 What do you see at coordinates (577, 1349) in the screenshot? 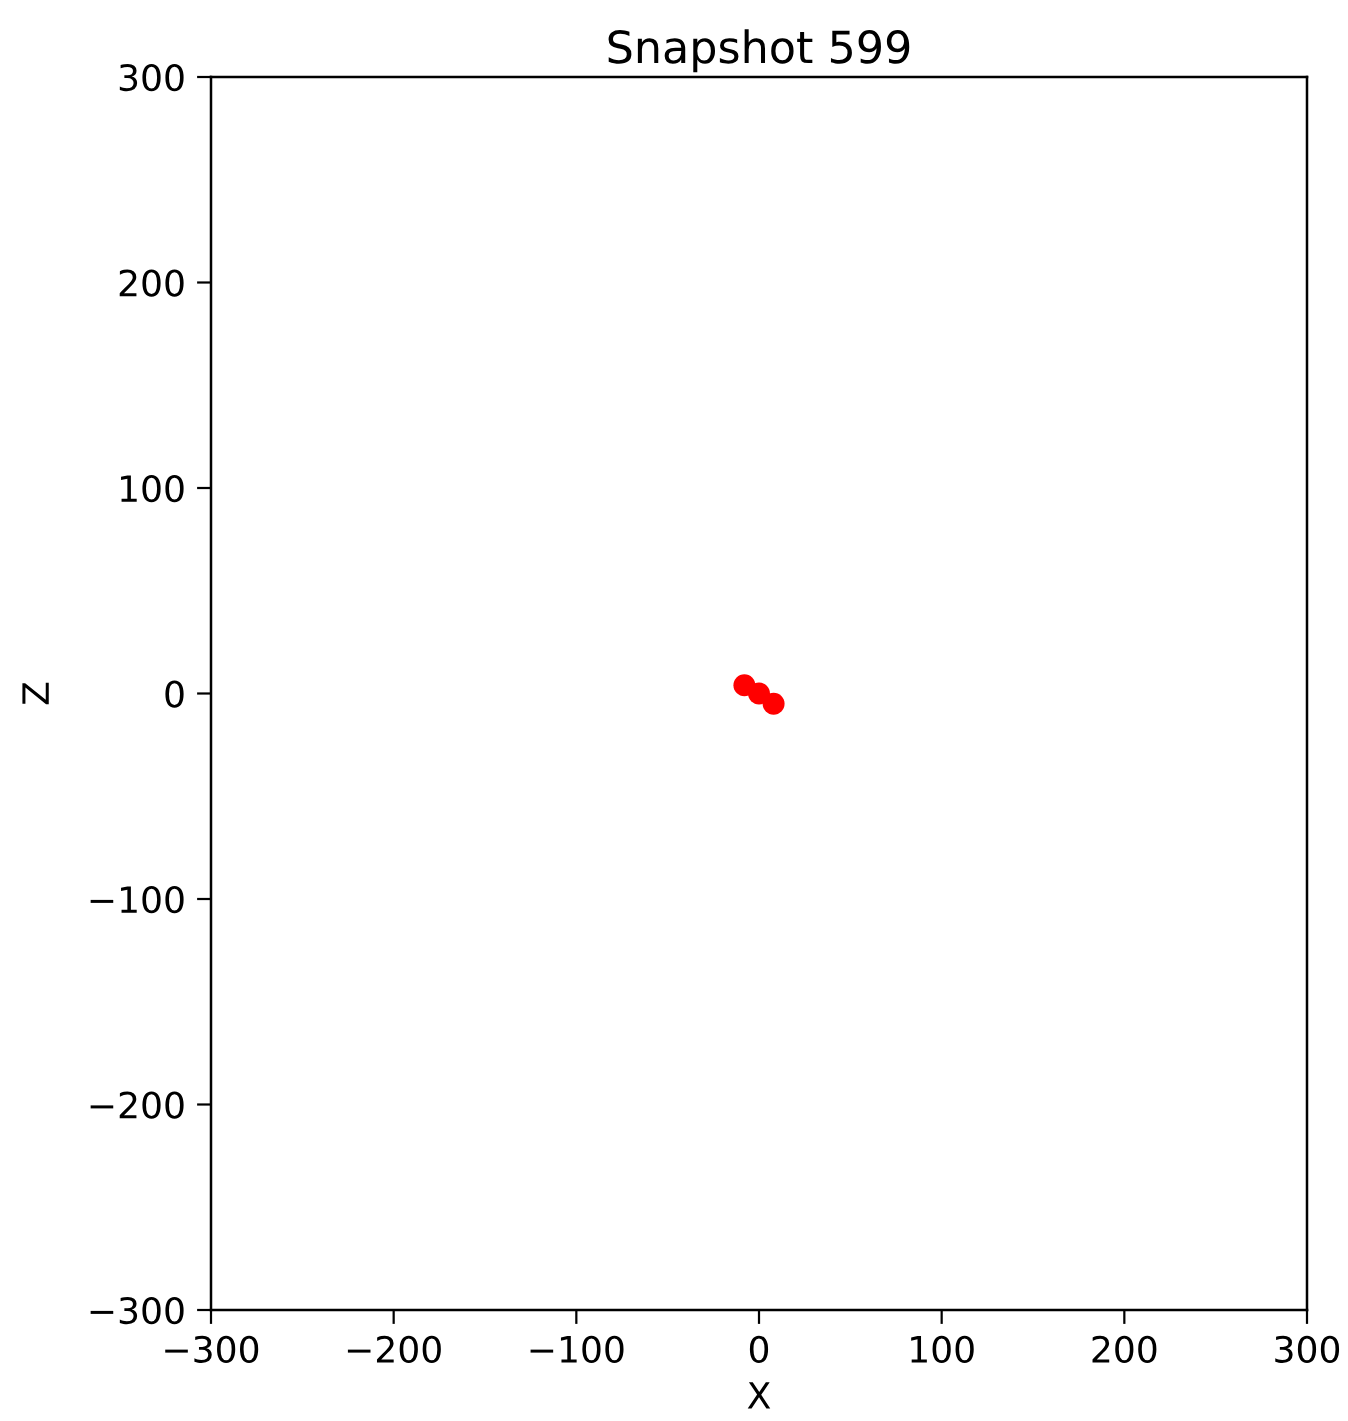
I see `x-tick-label: −100` at bounding box center [577, 1349].